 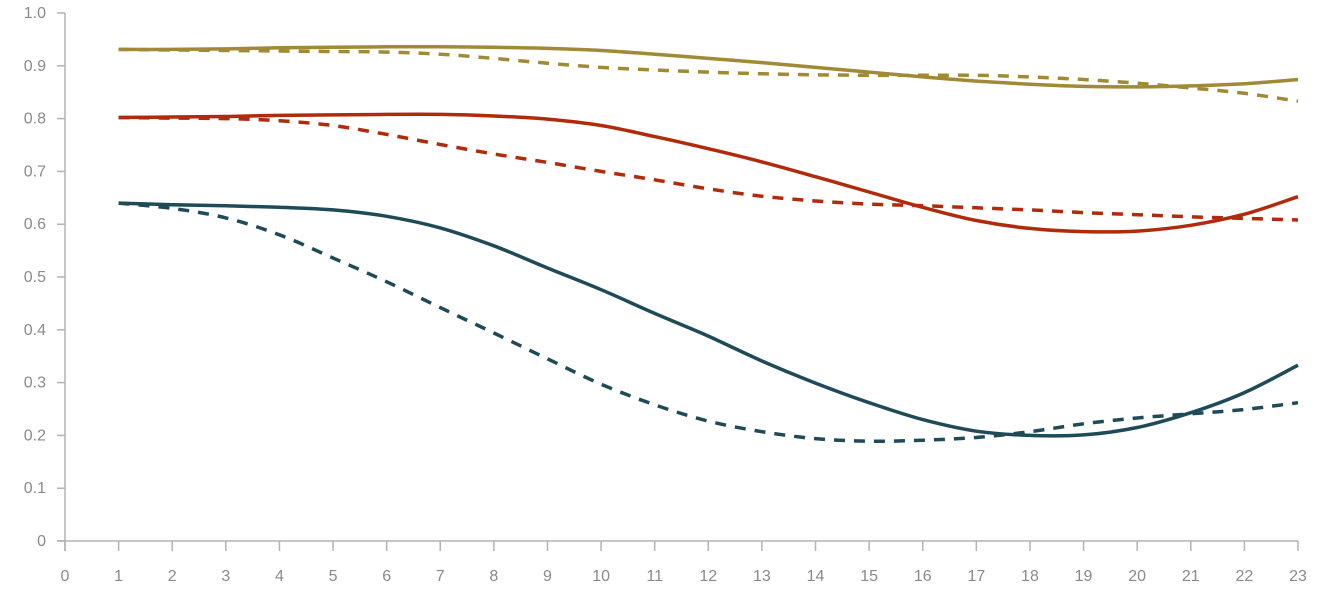 I want to click on x-tick-label: 22, so click(x=1244, y=576).